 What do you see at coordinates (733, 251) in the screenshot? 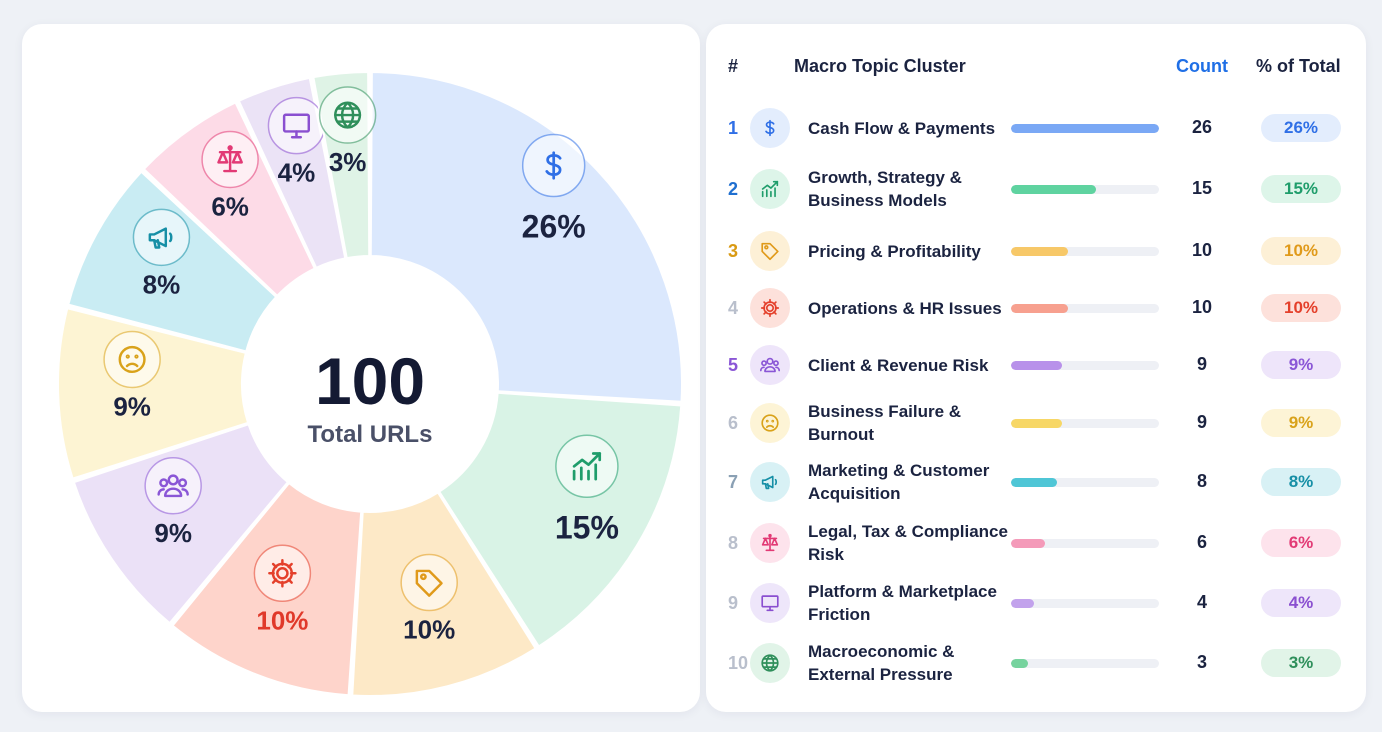
I see `row-rank: 3` at bounding box center [733, 251].